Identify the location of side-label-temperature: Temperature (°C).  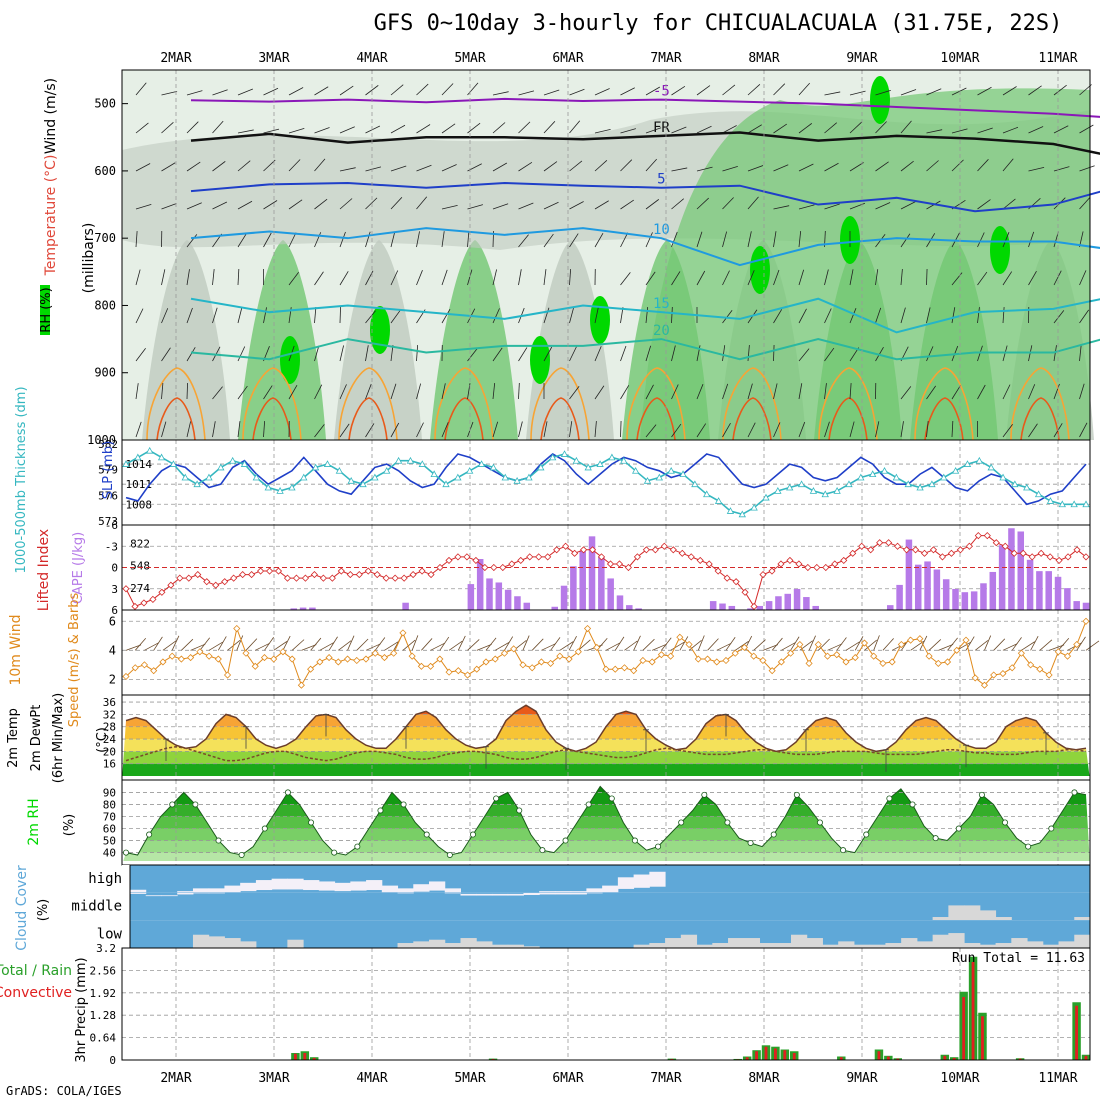
(51, 216).